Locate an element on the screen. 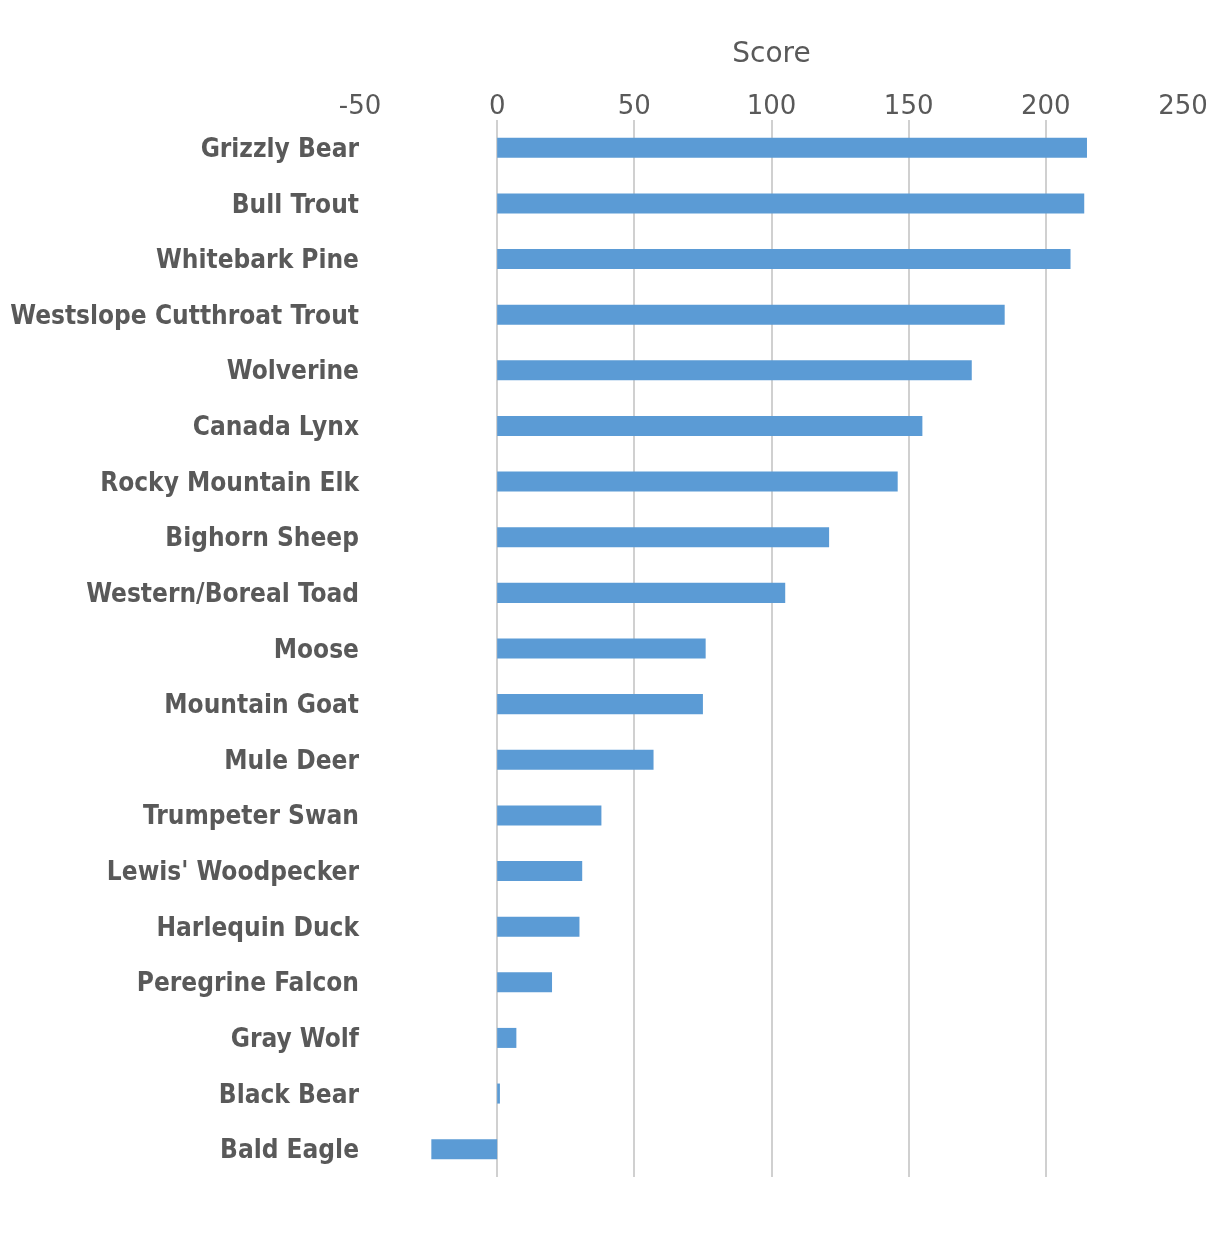 This screenshot has height=1237, width=1218. x-axis-title: Score is located at coordinates (771, 53).